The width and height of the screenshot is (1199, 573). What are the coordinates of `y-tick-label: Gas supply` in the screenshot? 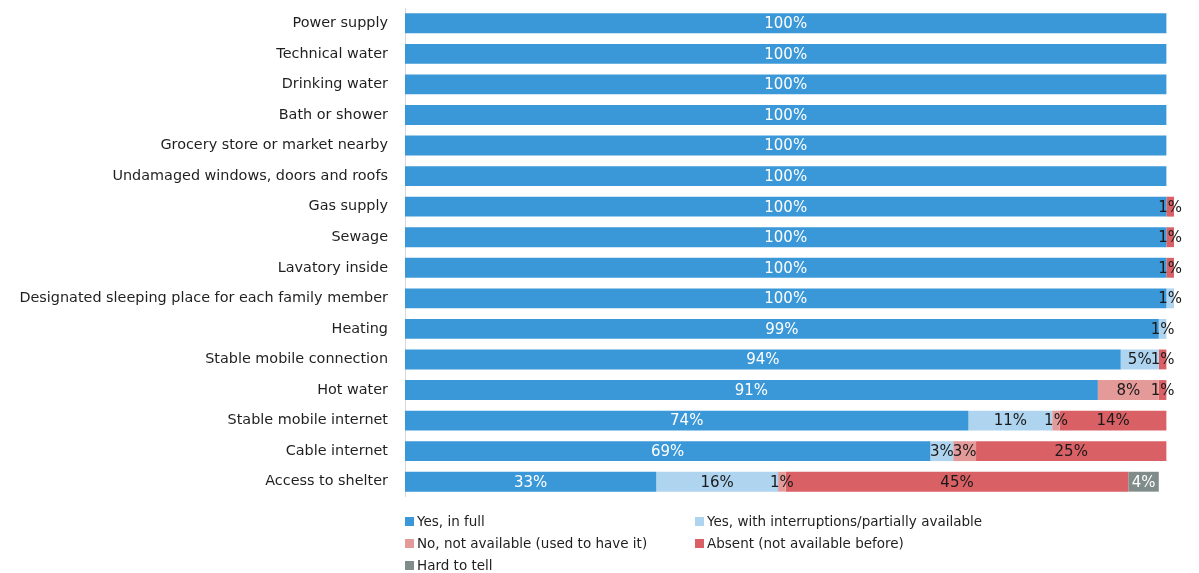 It's located at (348, 205).